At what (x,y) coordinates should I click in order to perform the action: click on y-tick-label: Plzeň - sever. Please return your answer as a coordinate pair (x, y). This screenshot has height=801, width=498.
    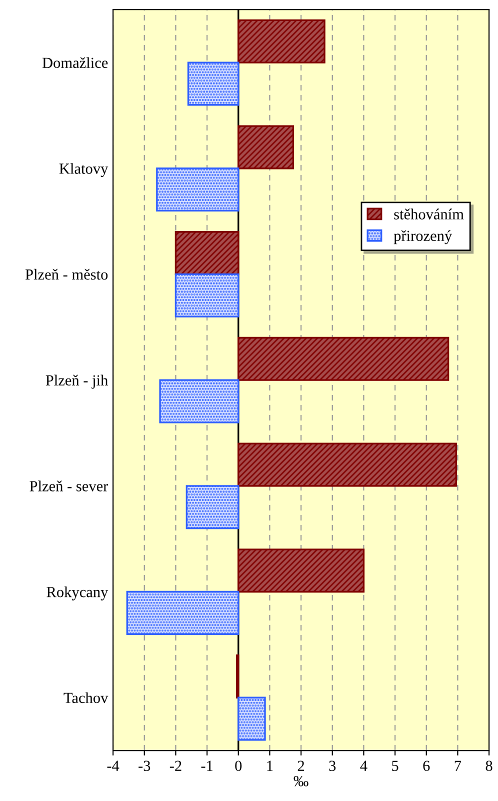
    Looking at the image, I should click on (69, 486).